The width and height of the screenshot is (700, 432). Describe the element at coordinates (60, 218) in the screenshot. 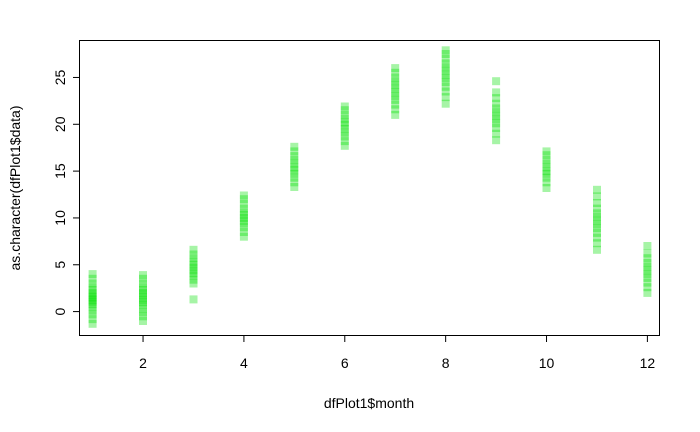

I see `y-tick-label-10: 10` at that location.